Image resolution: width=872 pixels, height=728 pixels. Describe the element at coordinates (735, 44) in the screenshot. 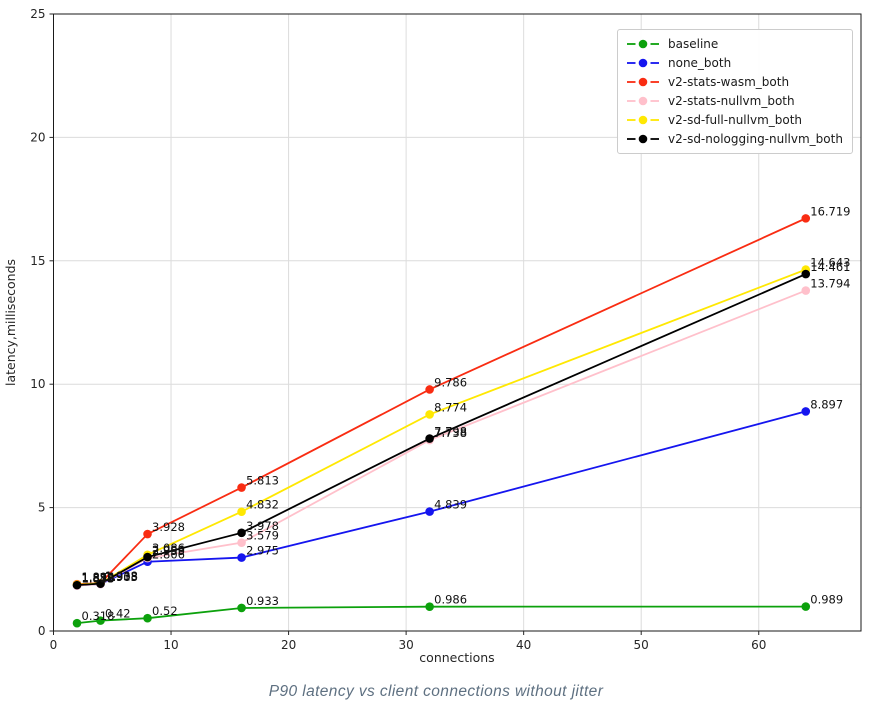

I see `legend-item-baseline: baseline` at that location.